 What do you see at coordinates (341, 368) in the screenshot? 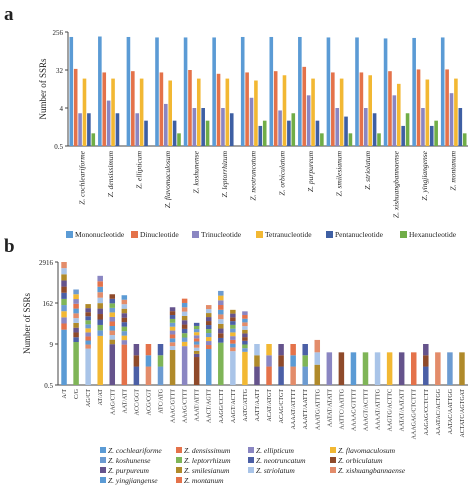
I see `bar-segment-aattc-aattg` at bounding box center [341, 368].